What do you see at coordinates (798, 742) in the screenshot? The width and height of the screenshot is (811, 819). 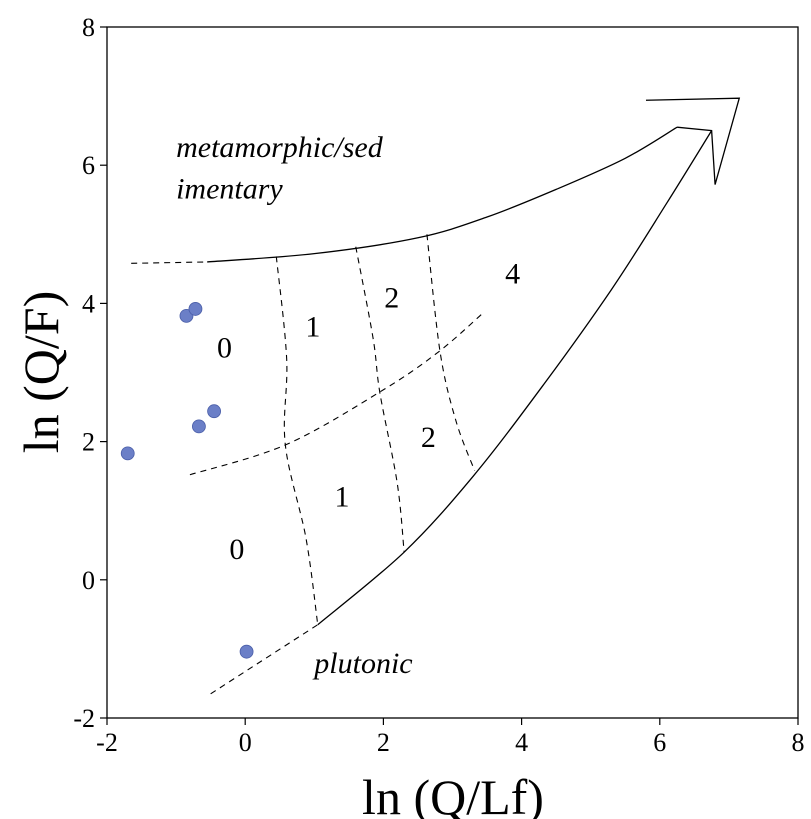 I see `x-tick-label: 8` at bounding box center [798, 742].